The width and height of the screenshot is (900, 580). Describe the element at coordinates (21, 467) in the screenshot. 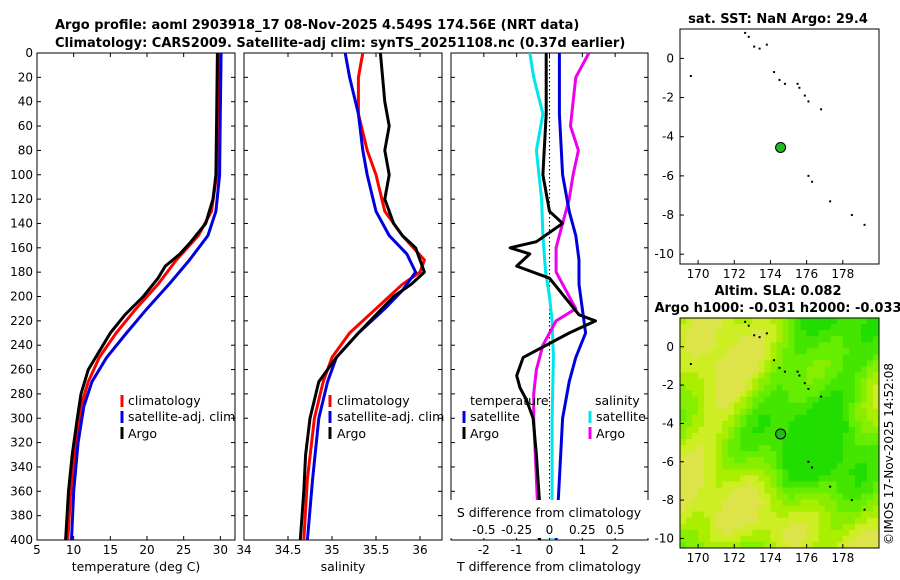

I see `y-tick-label: 340` at that location.